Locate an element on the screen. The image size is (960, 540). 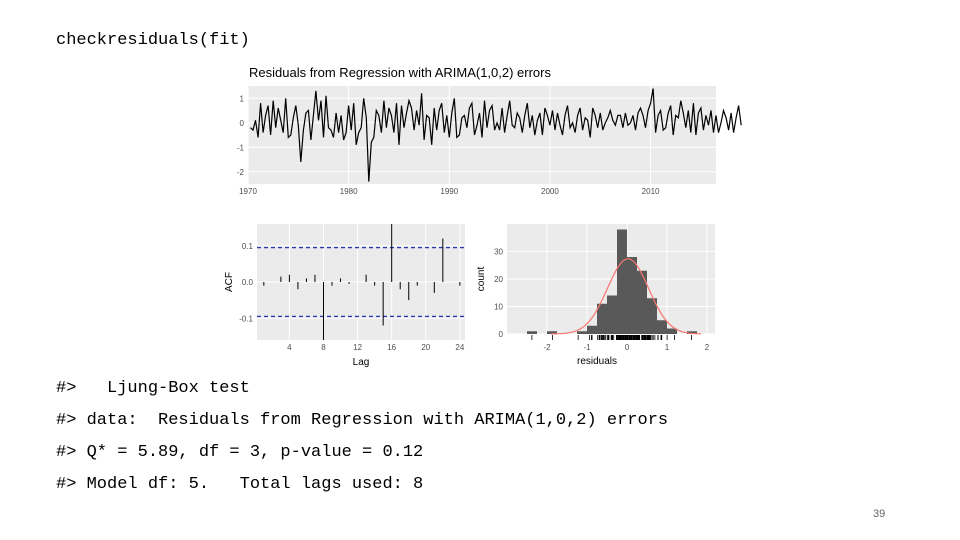
hist-y-axis-label: count is located at coordinates (481, 279).